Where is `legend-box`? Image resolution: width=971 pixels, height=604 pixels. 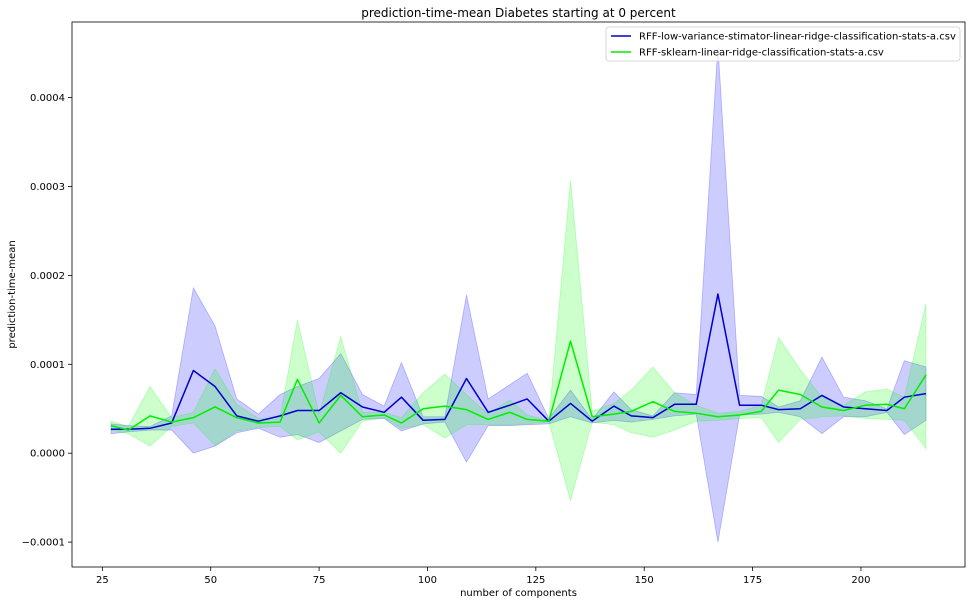 legend-box is located at coordinates (783, 44).